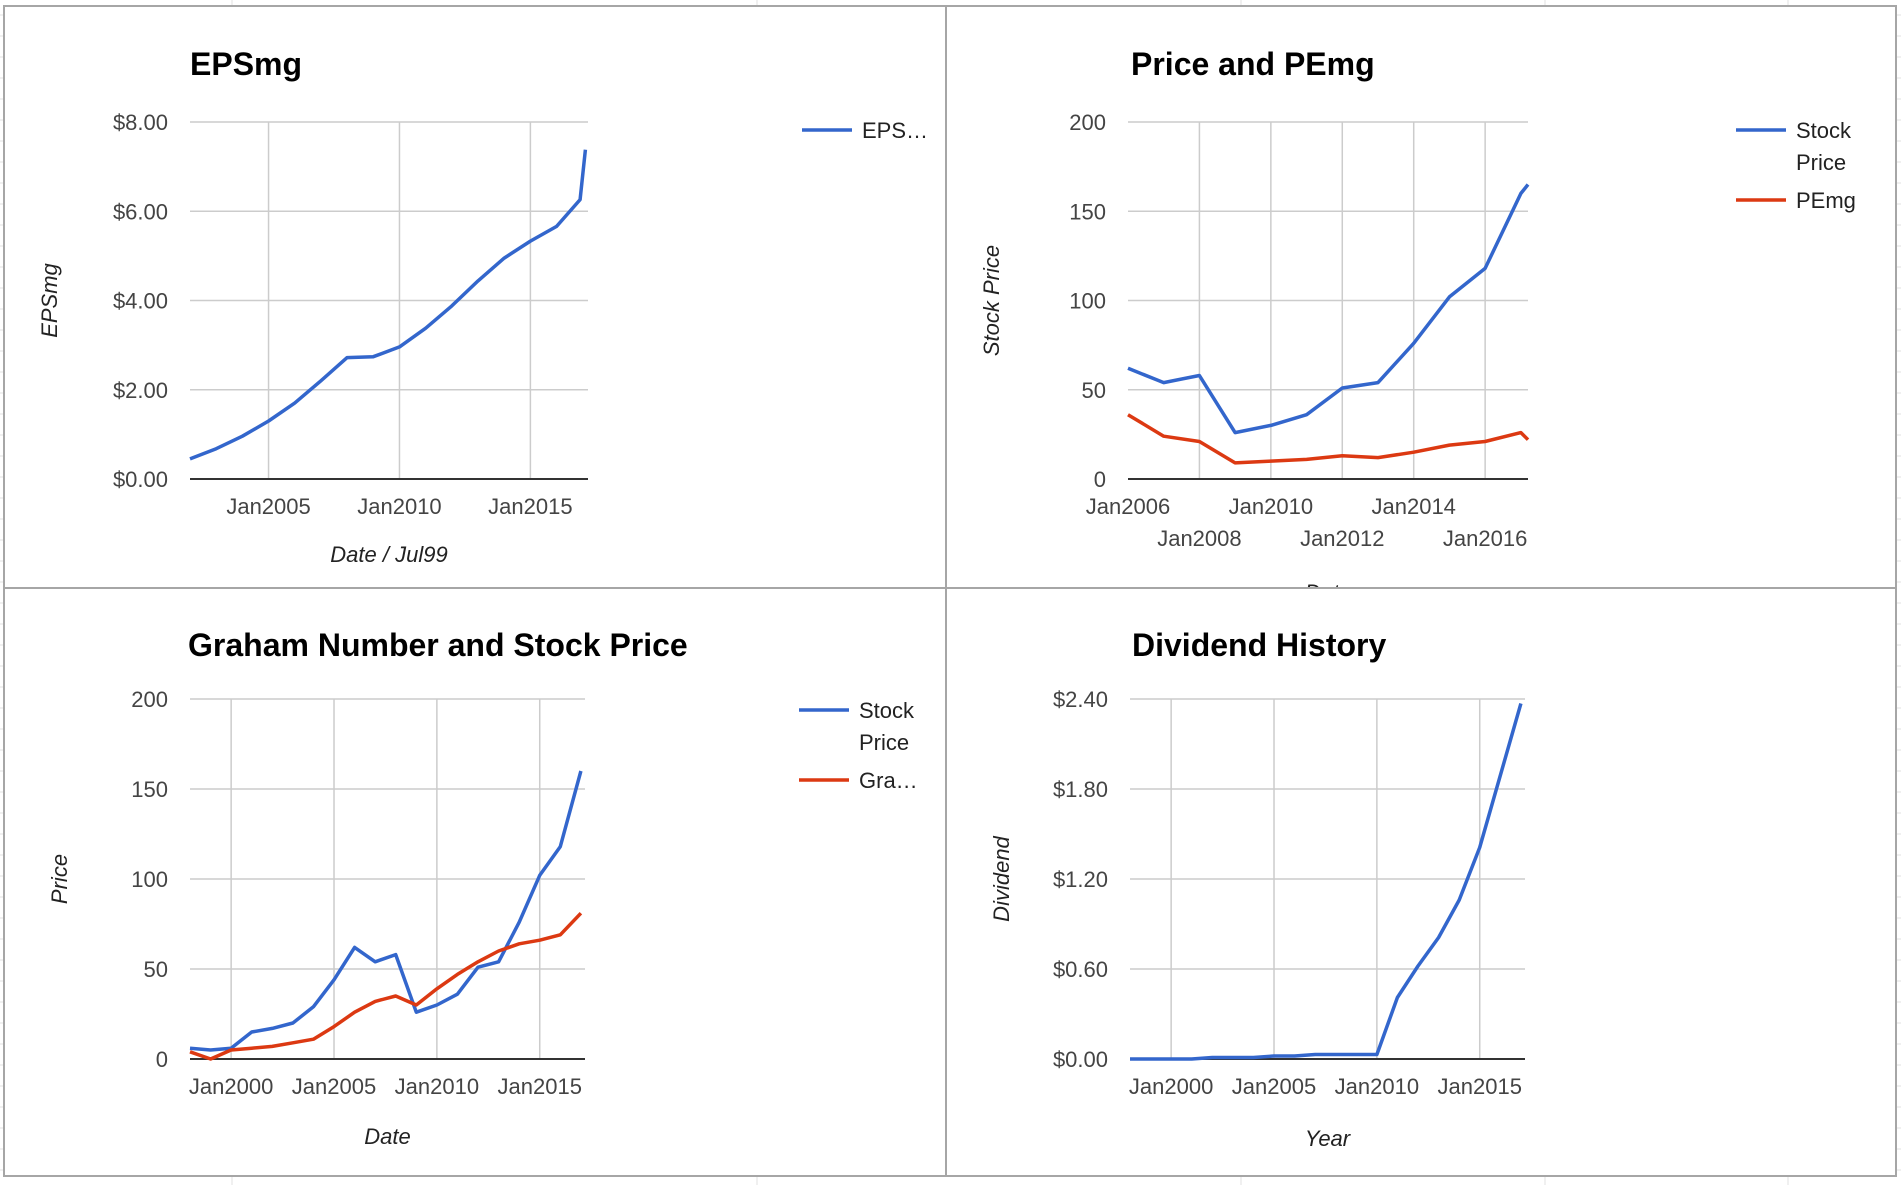 The height and width of the screenshot is (1185, 1901). What do you see at coordinates (140, 211) in the screenshot?
I see `y-tick-label: $6.00` at bounding box center [140, 211].